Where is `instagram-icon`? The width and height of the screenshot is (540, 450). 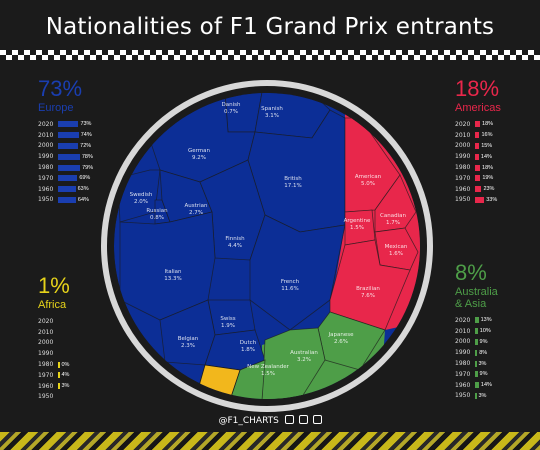
instagram-icon is located at coordinates (289, 419).